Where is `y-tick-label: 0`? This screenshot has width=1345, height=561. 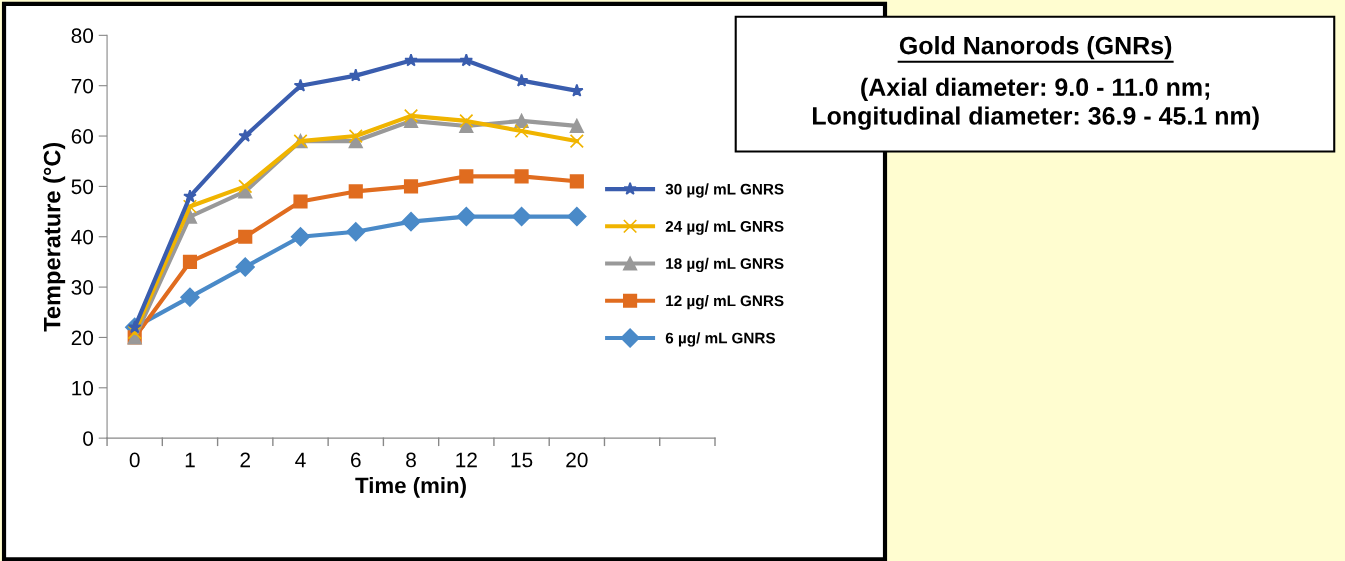 y-tick-label: 0 is located at coordinates (88, 438).